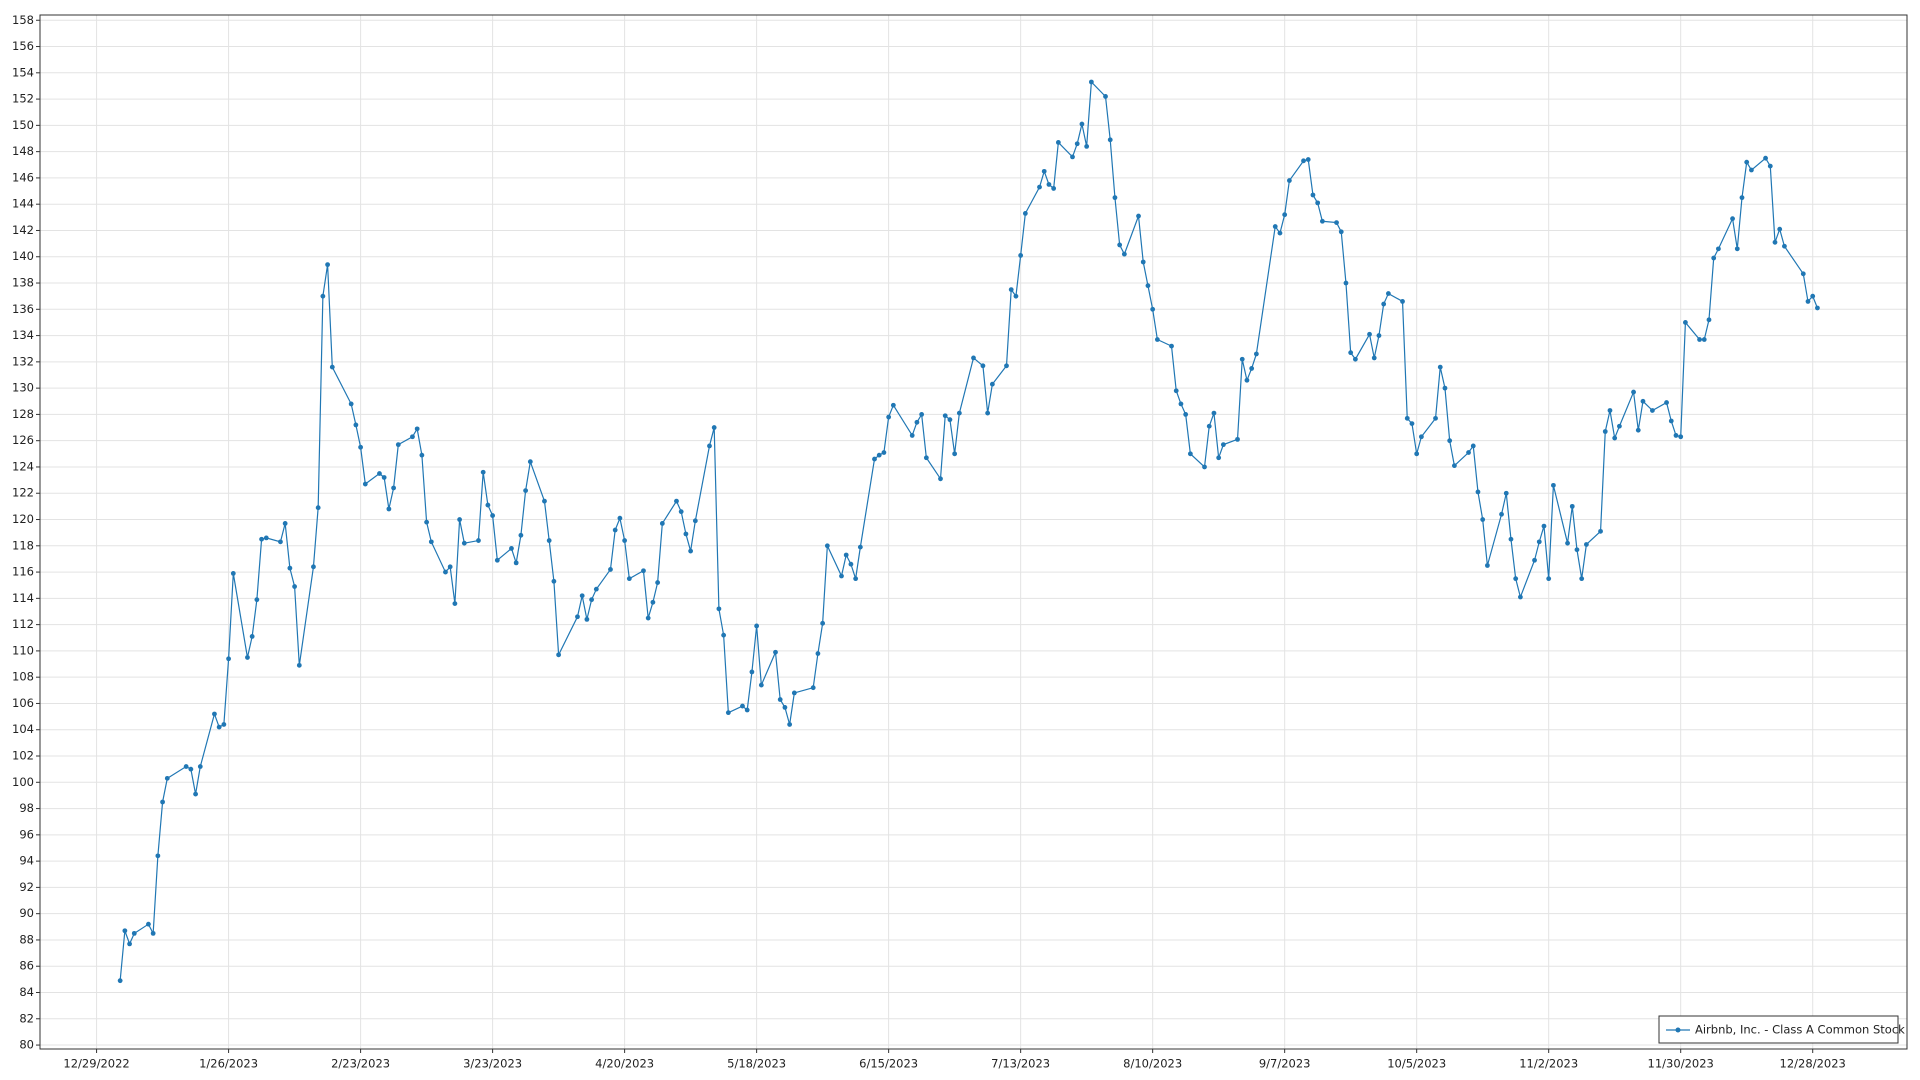  What do you see at coordinates (23, 256) in the screenshot?
I see `y-tick-label: 140` at bounding box center [23, 256].